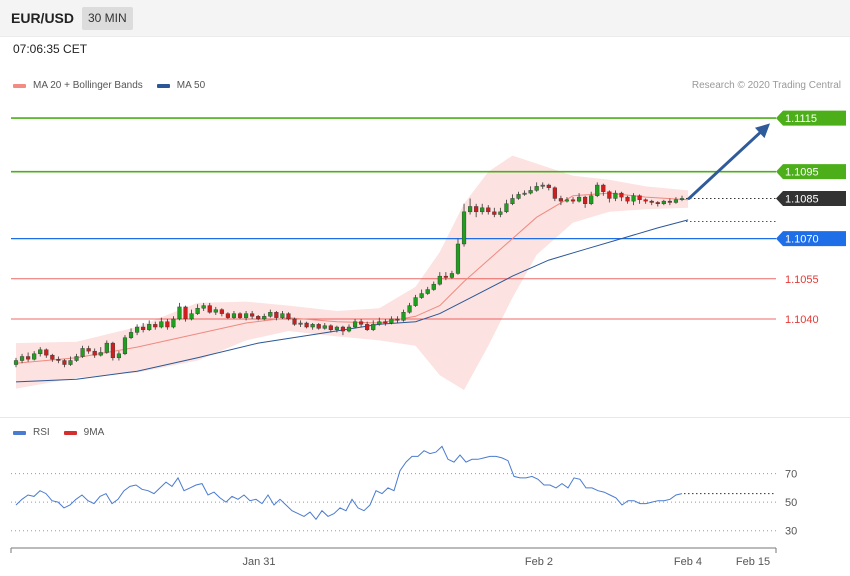 Image resolution: width=850 pixels, height=576 pixels. I want to click on timestamp: 07:06:35 CET, so click(50, 49).